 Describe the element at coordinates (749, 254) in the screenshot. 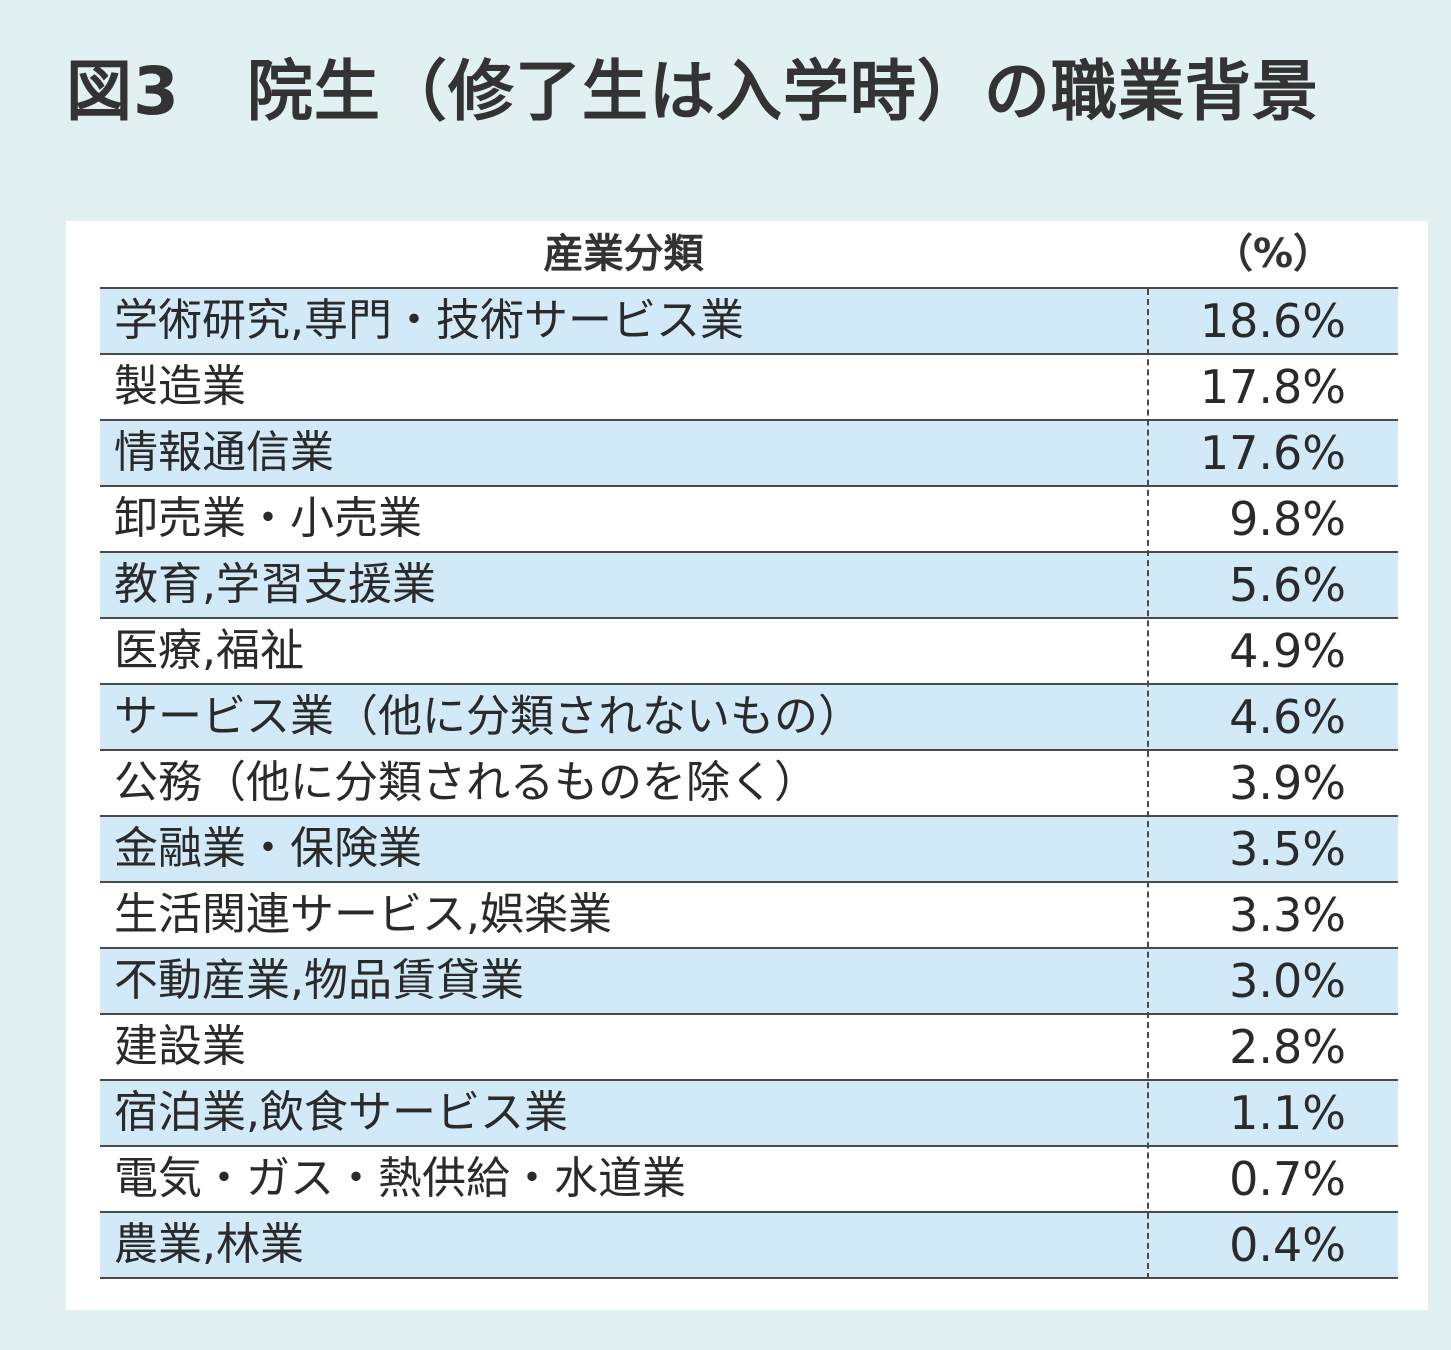

I see `table-header: 産業分類 （%）` at that location.